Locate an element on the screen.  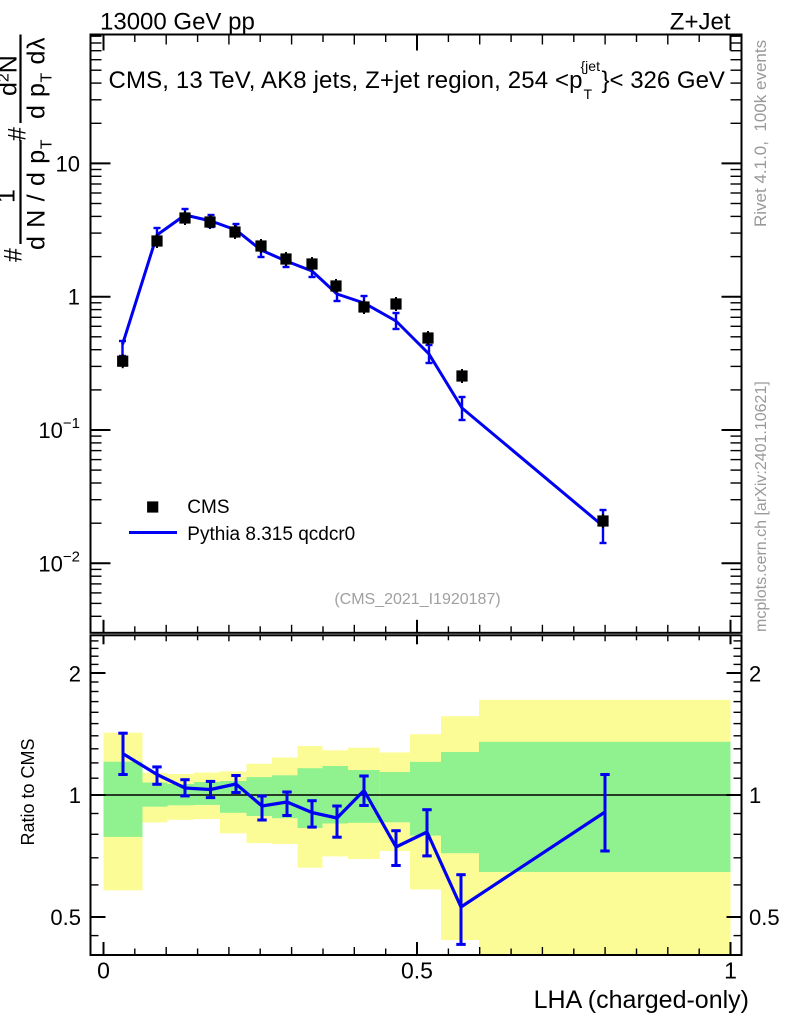
svg-text: }< 326 GeV is located at coordinates (663, 80).